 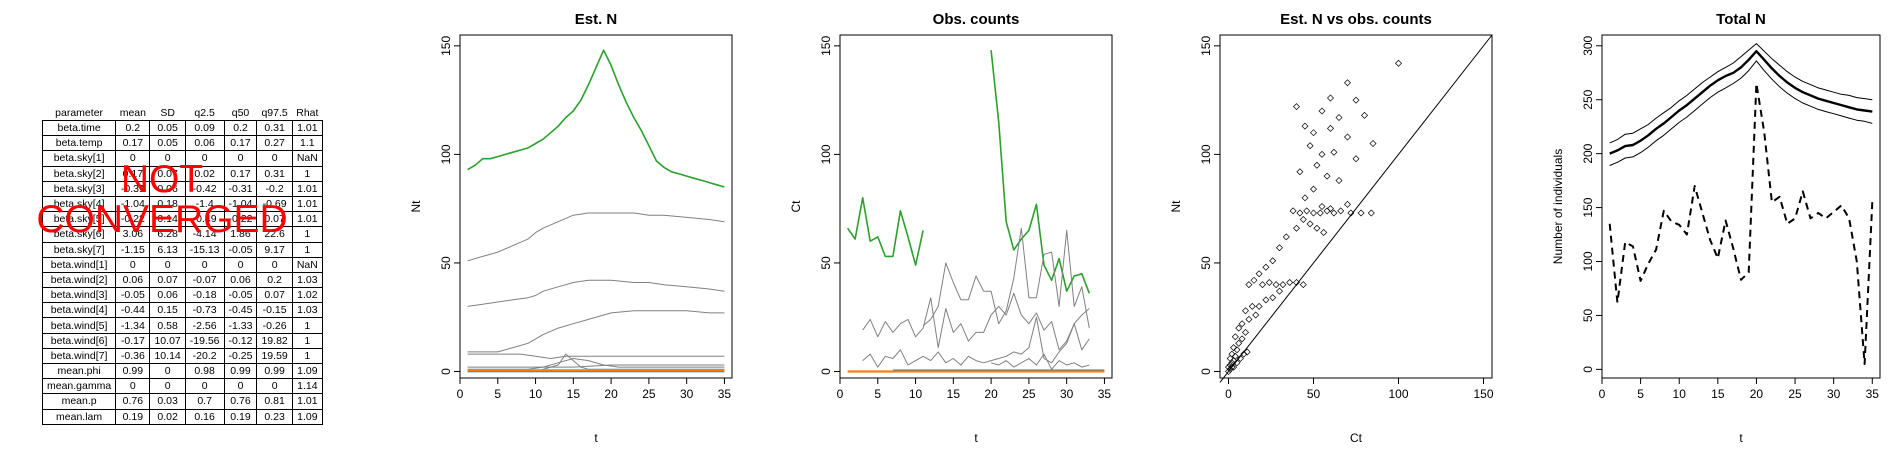 I want to click on parameter-name-cell: beta.wind[3], so click(x=79, y=295).